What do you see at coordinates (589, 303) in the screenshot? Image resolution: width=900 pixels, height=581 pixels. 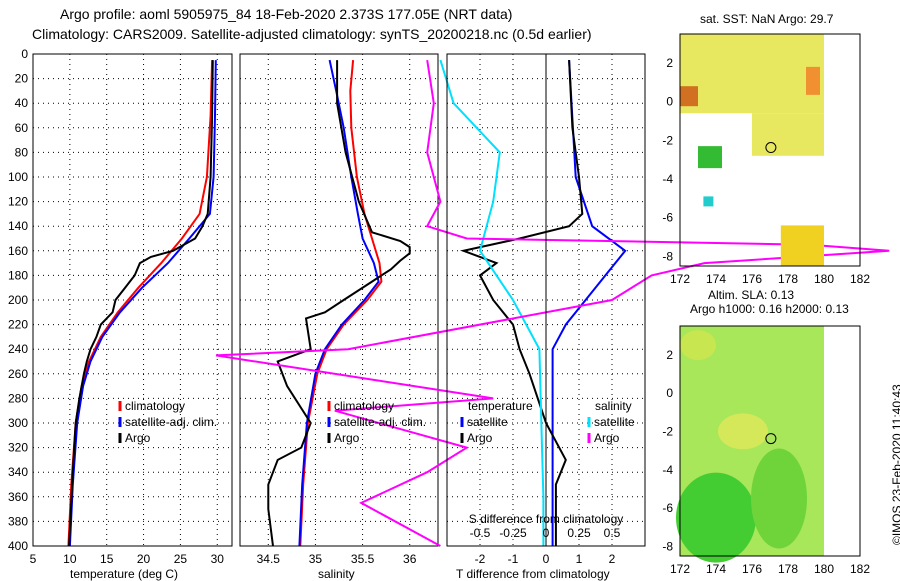 I see `series-t-satellite` at bounding box center [589, 303].